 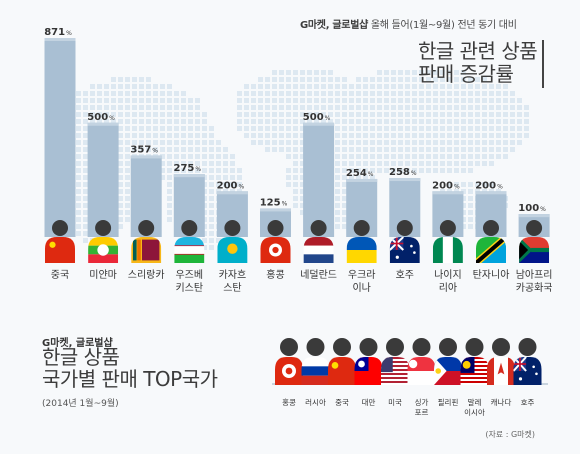 What do you see at coordinates (319, 124) in the screenshot?
I see `bar-top` at bounding box center [319, 124].